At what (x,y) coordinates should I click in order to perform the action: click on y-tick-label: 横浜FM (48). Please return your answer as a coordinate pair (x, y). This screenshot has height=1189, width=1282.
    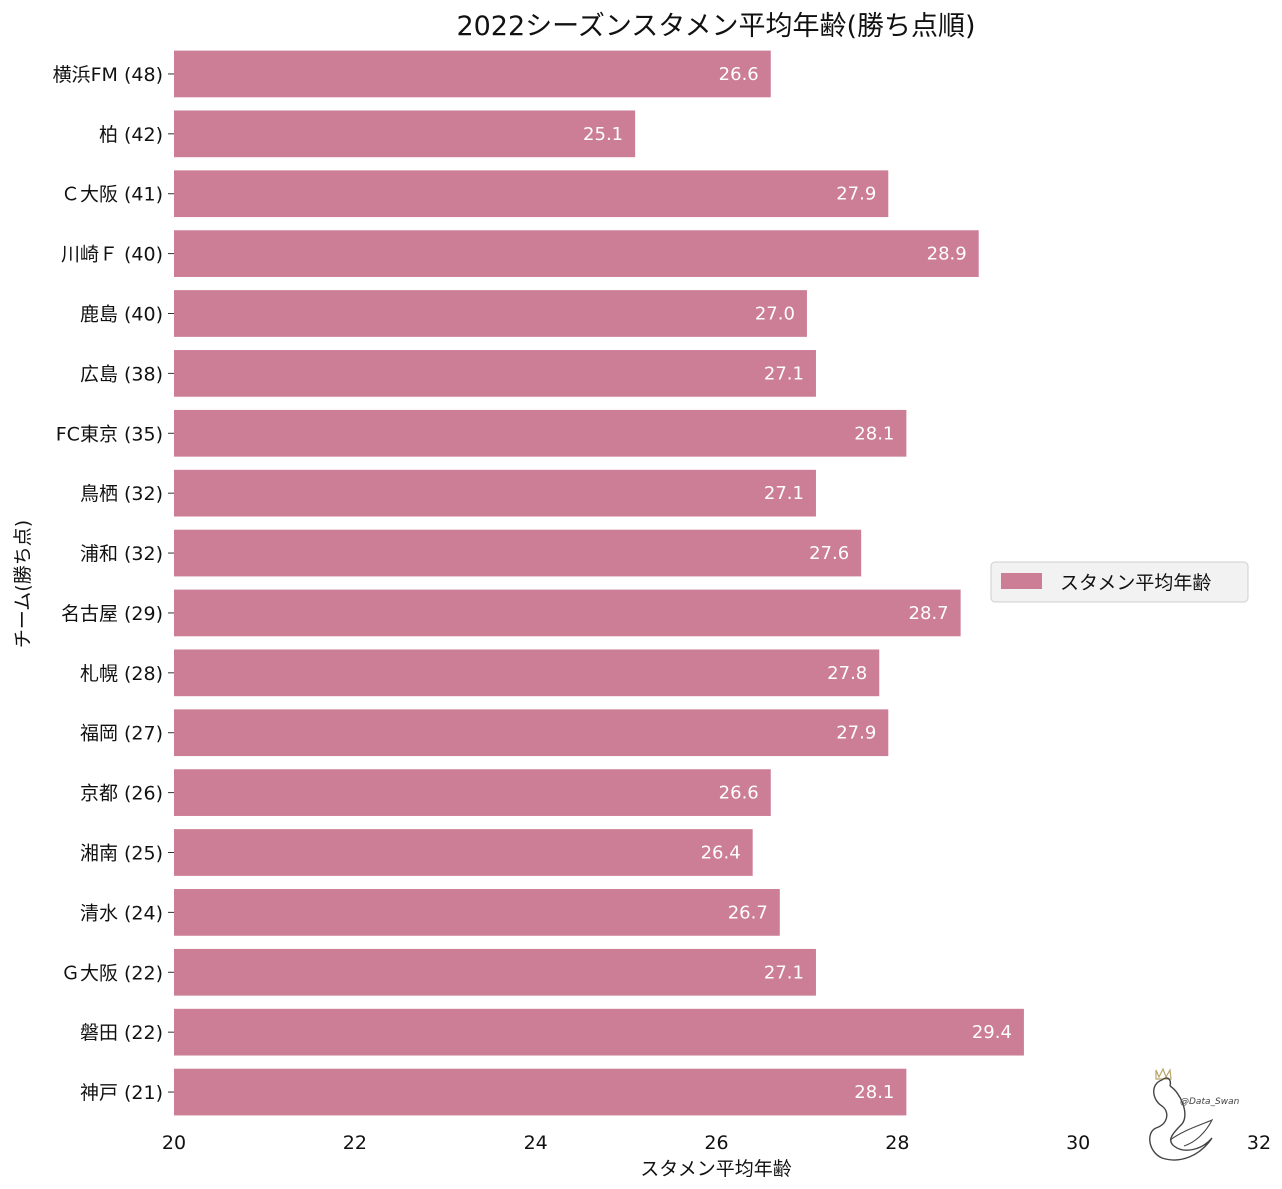
    Looking at the image, I should click on (108, 75).